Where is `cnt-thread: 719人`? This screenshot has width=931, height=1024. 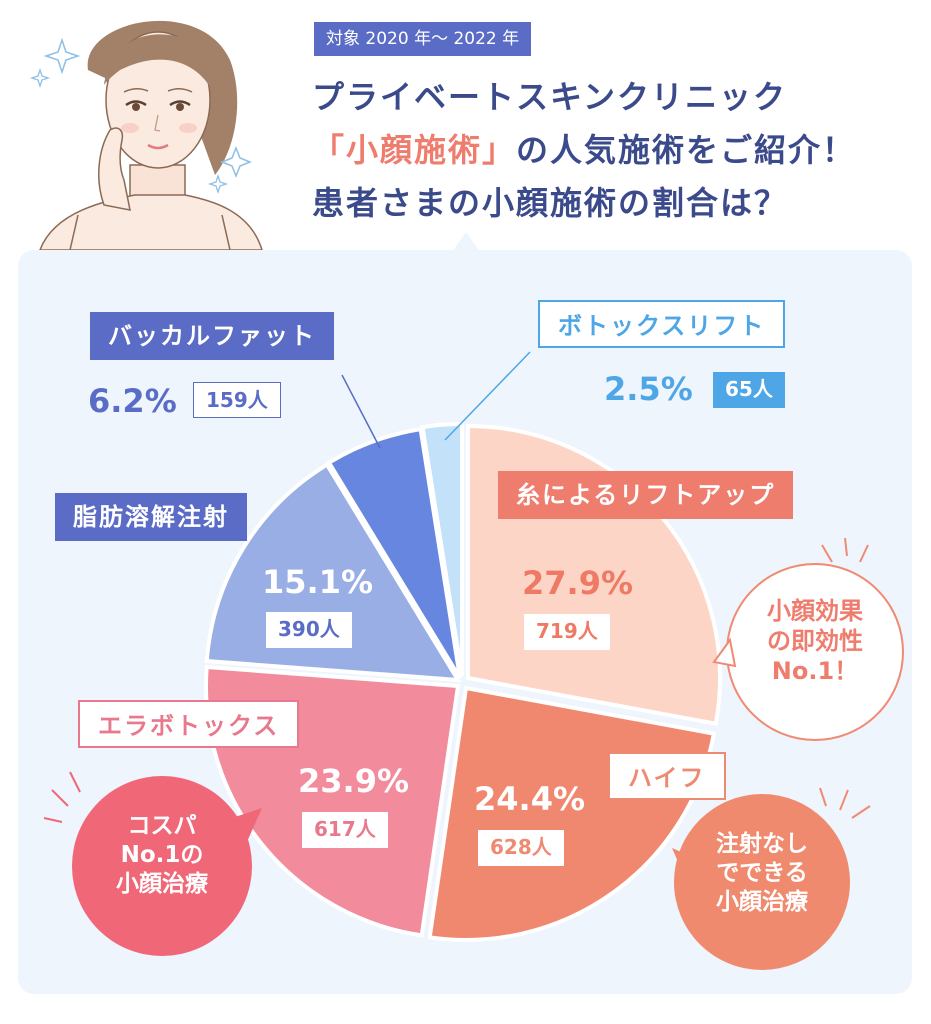
cnt-thread: 719人 is located at coordinates (567, 632).